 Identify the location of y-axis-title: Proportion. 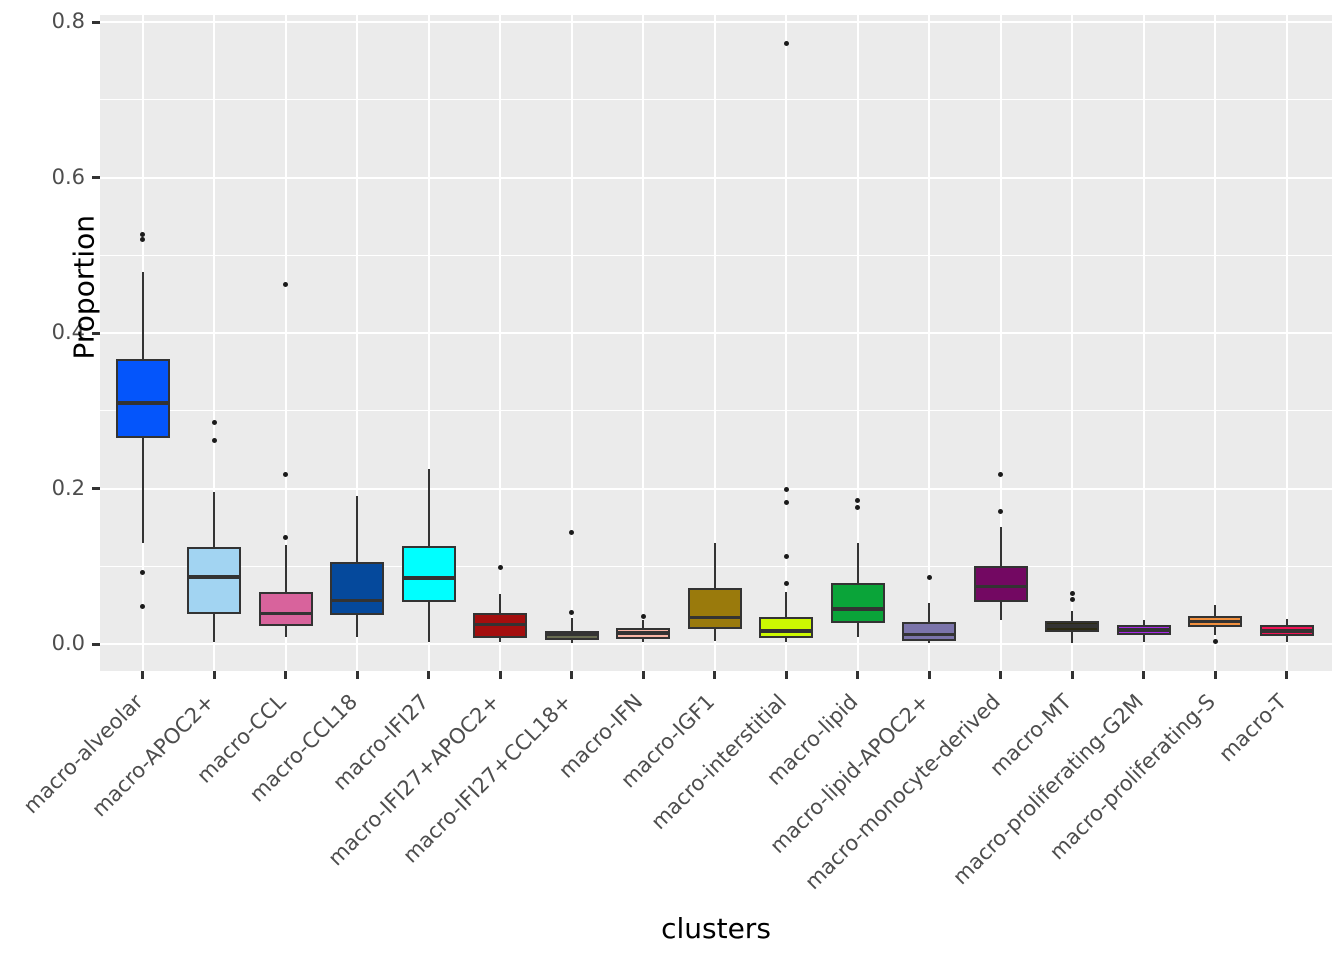
(84, 287).